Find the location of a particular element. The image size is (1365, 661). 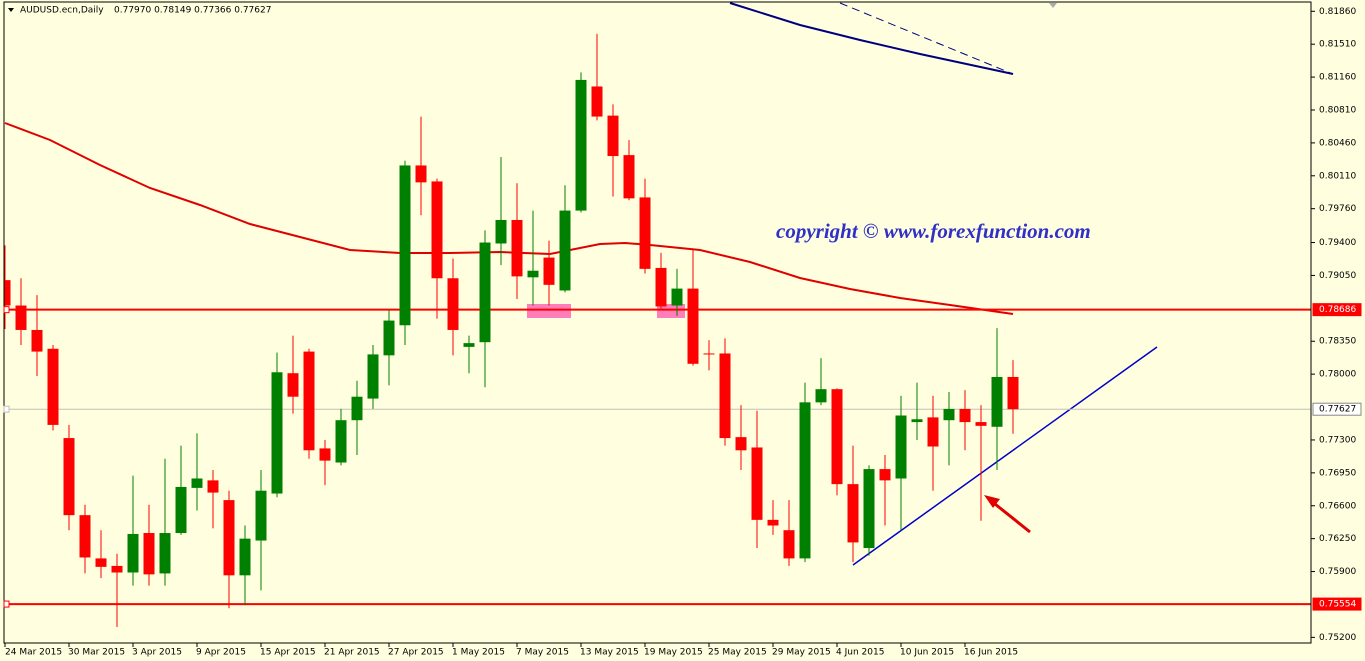

y-tick-label: 0.81160 is located at coordinates (1337, 78).